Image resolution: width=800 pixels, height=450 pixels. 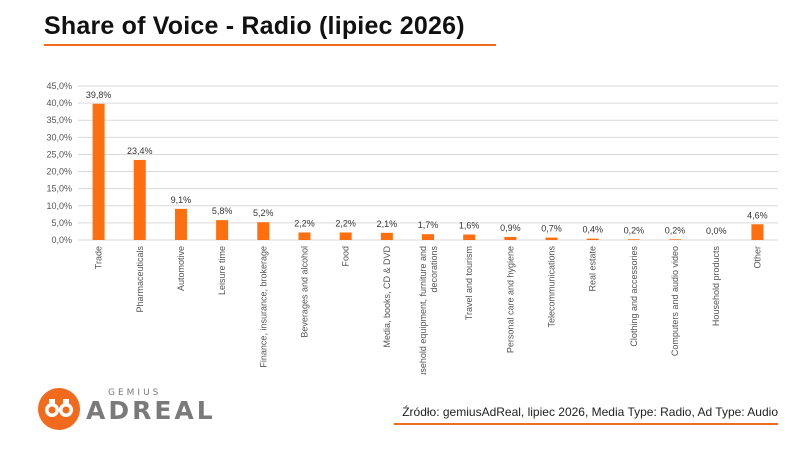 What do you see at coordinates (304, 292) in the screenshot?
I see `category-label: Beverages and alcohol` at bounding box center [304, 292].